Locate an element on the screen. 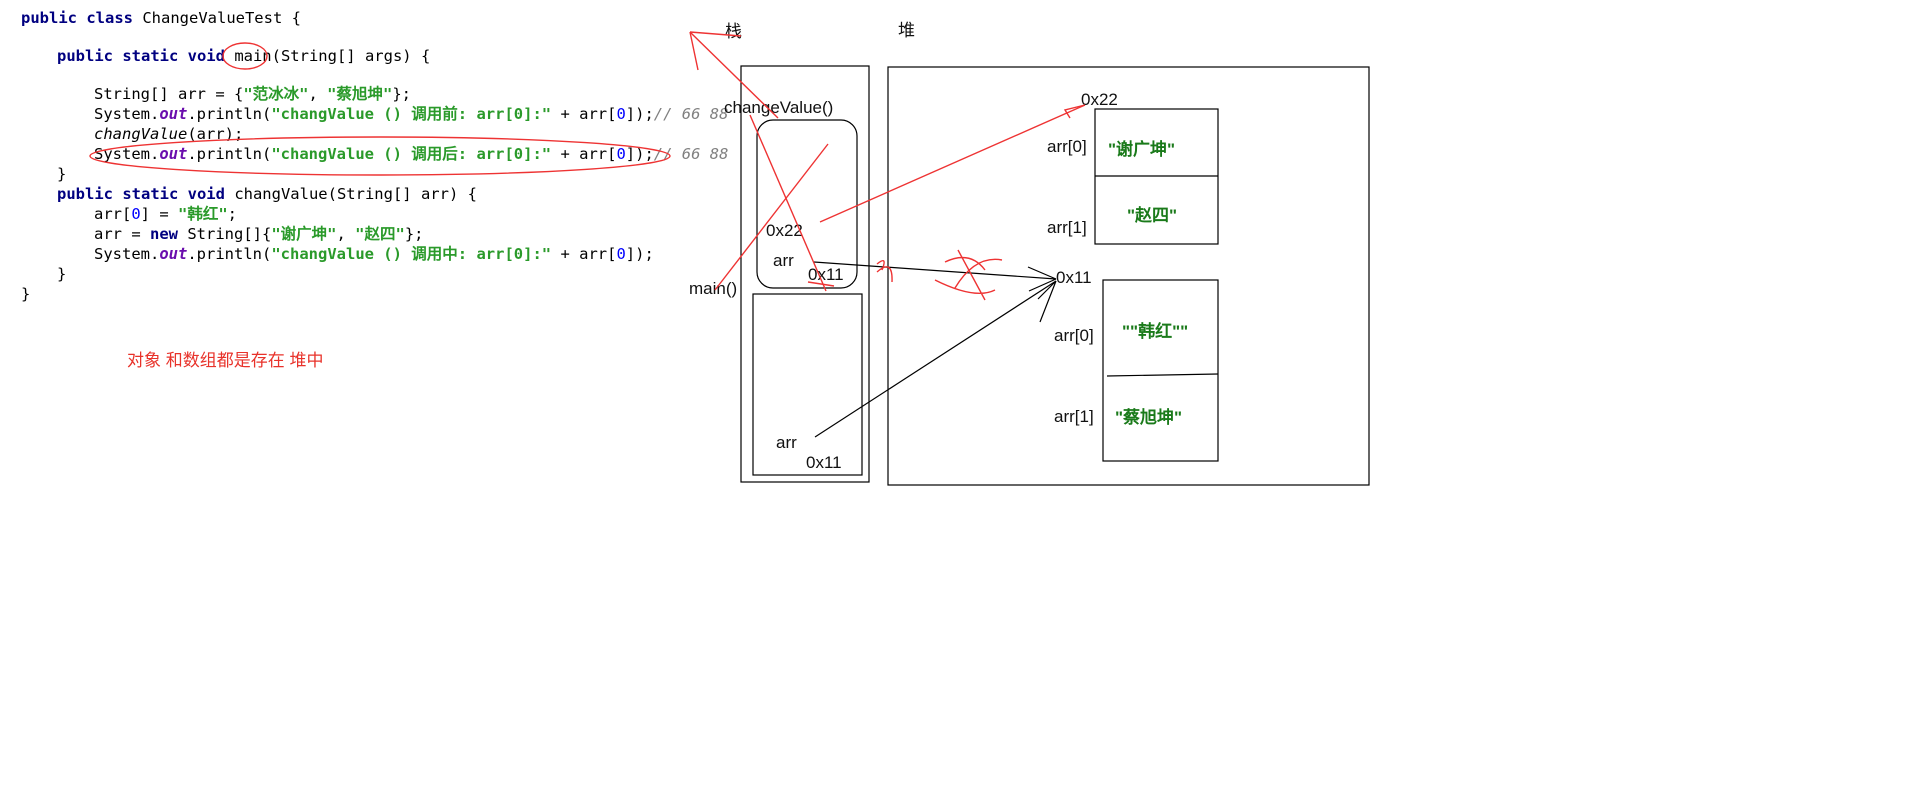  heap-note: 对象 和数组都是存在 堆中 is located at coordinates (225, 360).